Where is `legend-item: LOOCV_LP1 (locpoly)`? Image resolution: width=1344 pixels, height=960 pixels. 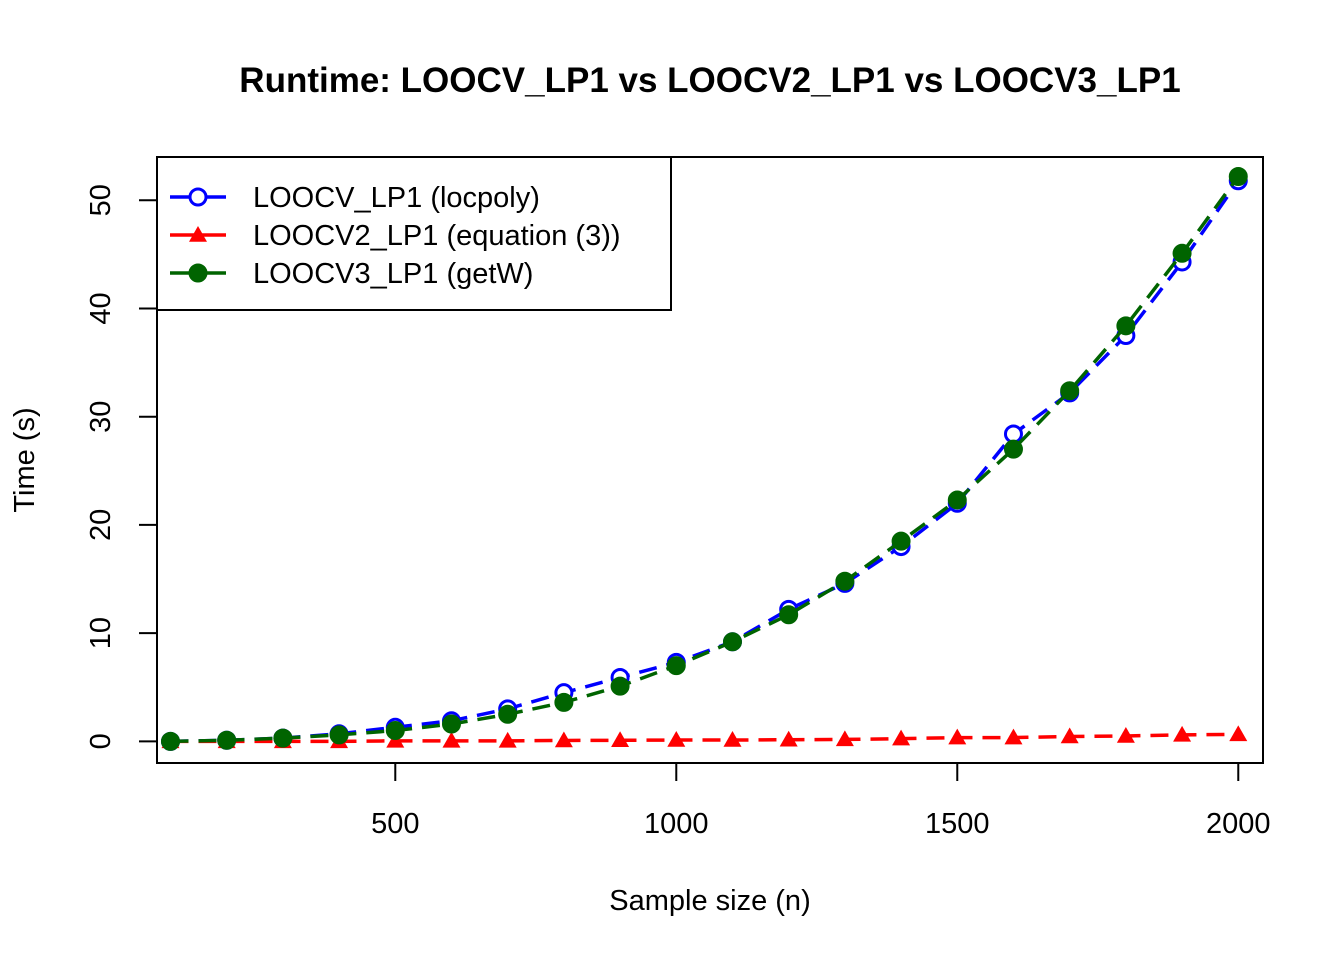
legend-item: LOOCV_LP1 (locpoly) is located at coordinates (355, 198).